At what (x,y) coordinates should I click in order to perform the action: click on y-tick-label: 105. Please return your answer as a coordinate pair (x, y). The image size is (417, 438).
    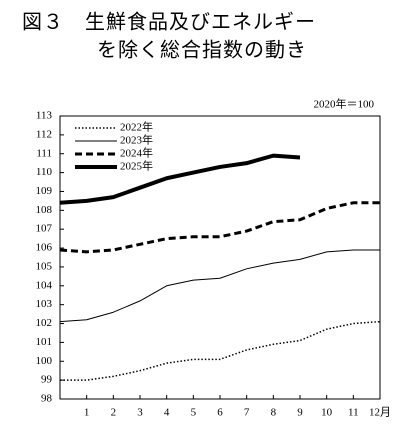
    Looking at the image, I should click on (44, 266).